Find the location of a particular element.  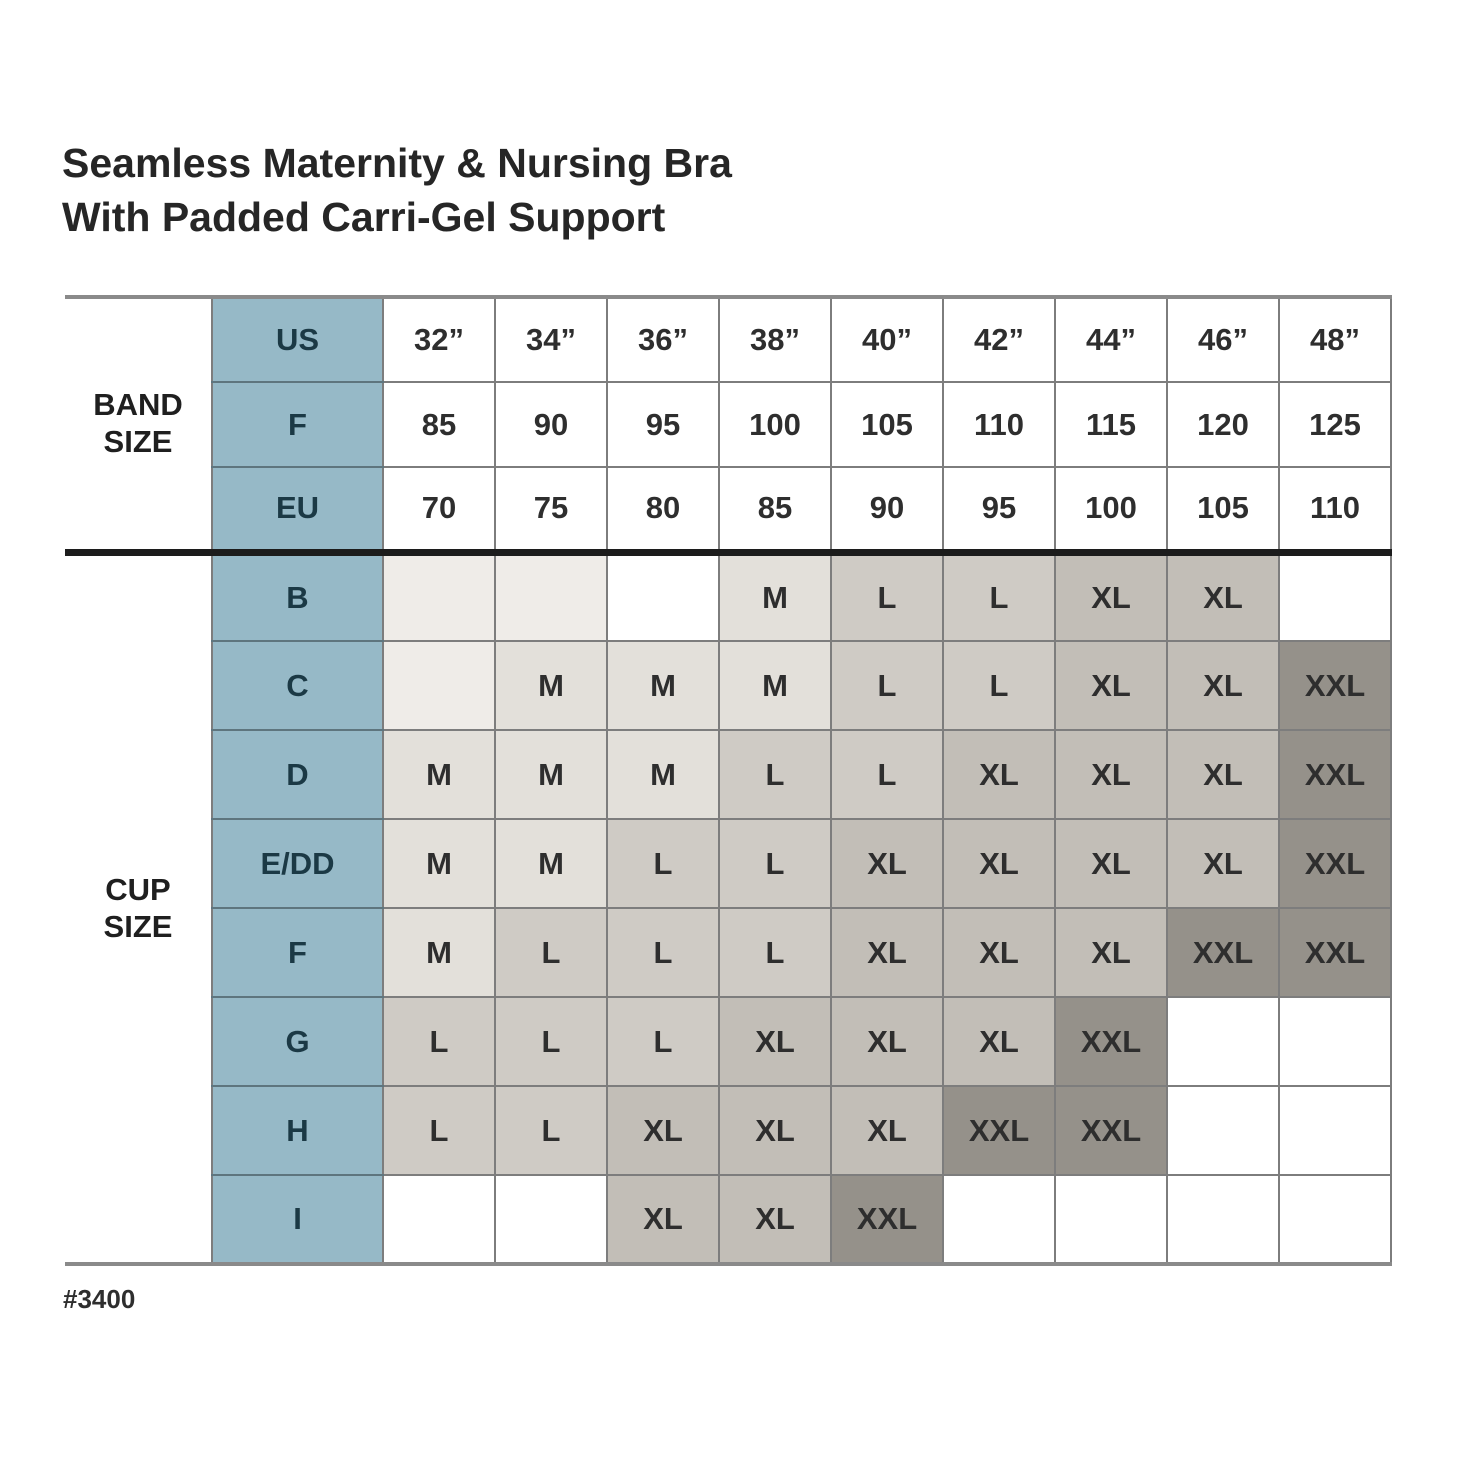

band-value-cell: 125 is located at coordinates (1335, 424).